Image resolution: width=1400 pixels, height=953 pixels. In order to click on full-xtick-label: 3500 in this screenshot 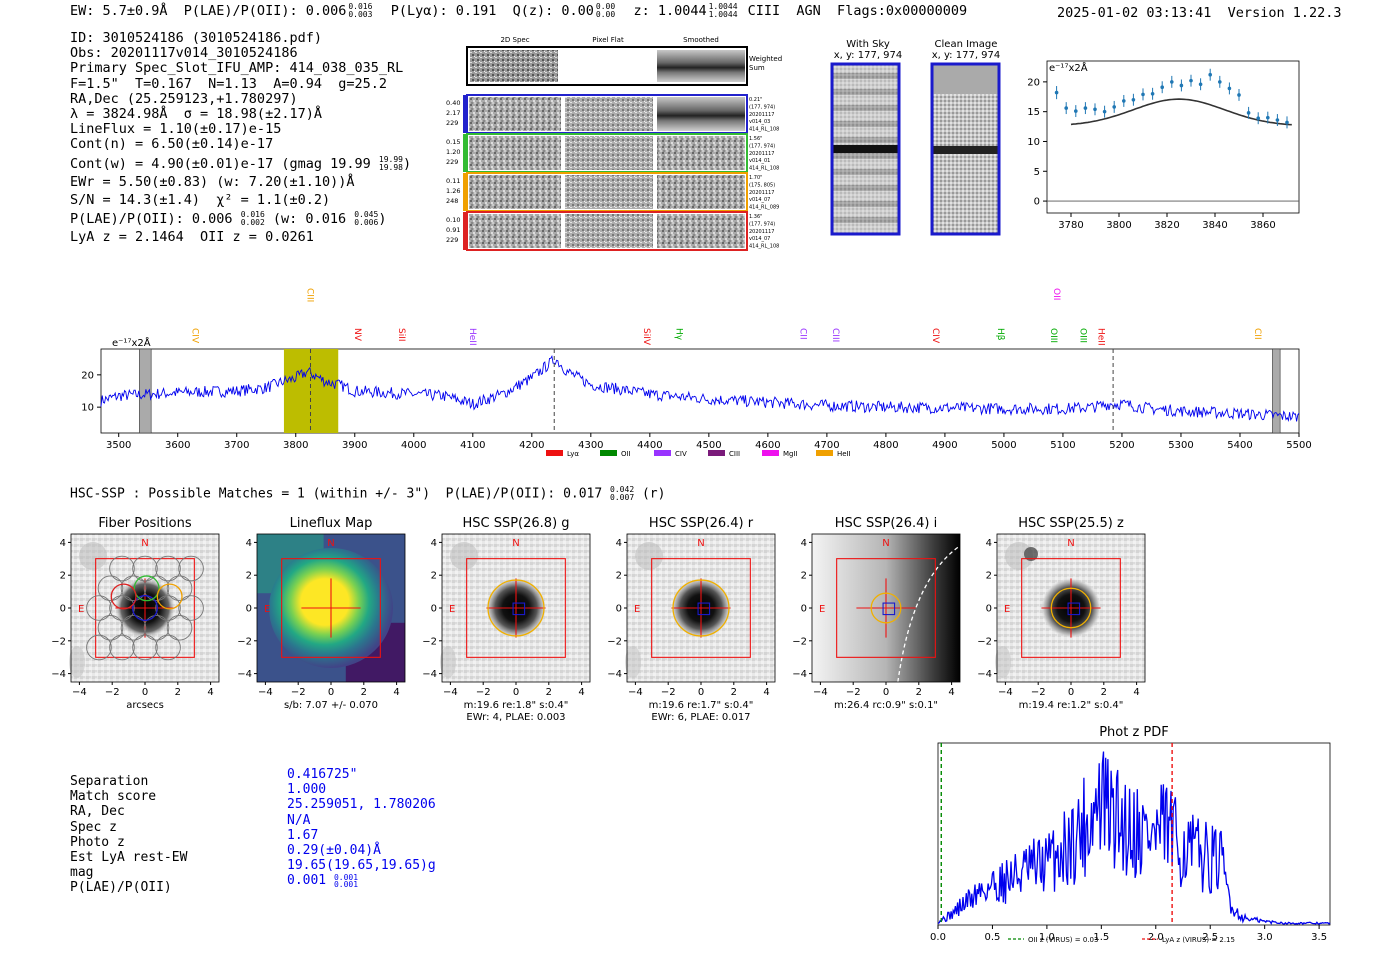, I will do `click(118, 445)`.